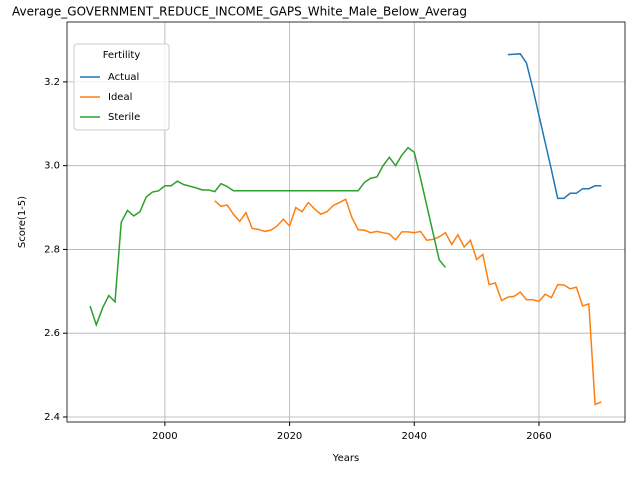 This screenshot has width=640, height=480. I want to click on legend-label: Ideal, so click(120, 97).